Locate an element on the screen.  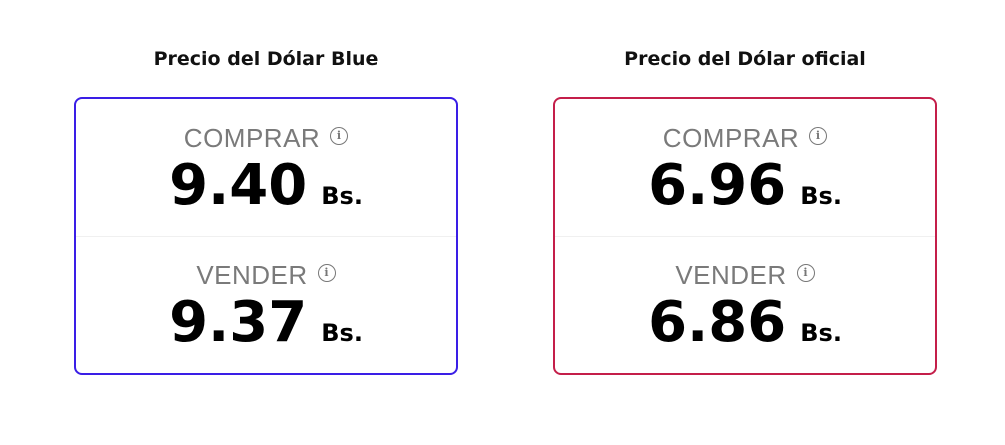
sell-section: VENDER i 9.37 Bs. is located at coordinates (266, 305).